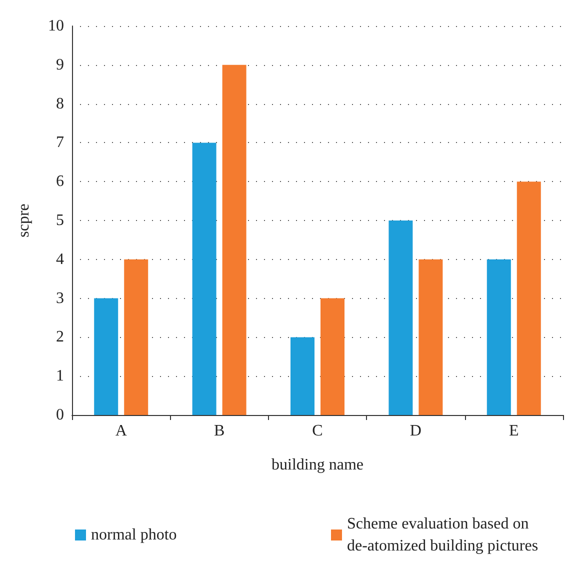 This screenshot has width=581, height=587. What do you see at coordinates (60, 181) in the screenshot?
I see `y-tick-label: 6` at bounding box center [60, 181].